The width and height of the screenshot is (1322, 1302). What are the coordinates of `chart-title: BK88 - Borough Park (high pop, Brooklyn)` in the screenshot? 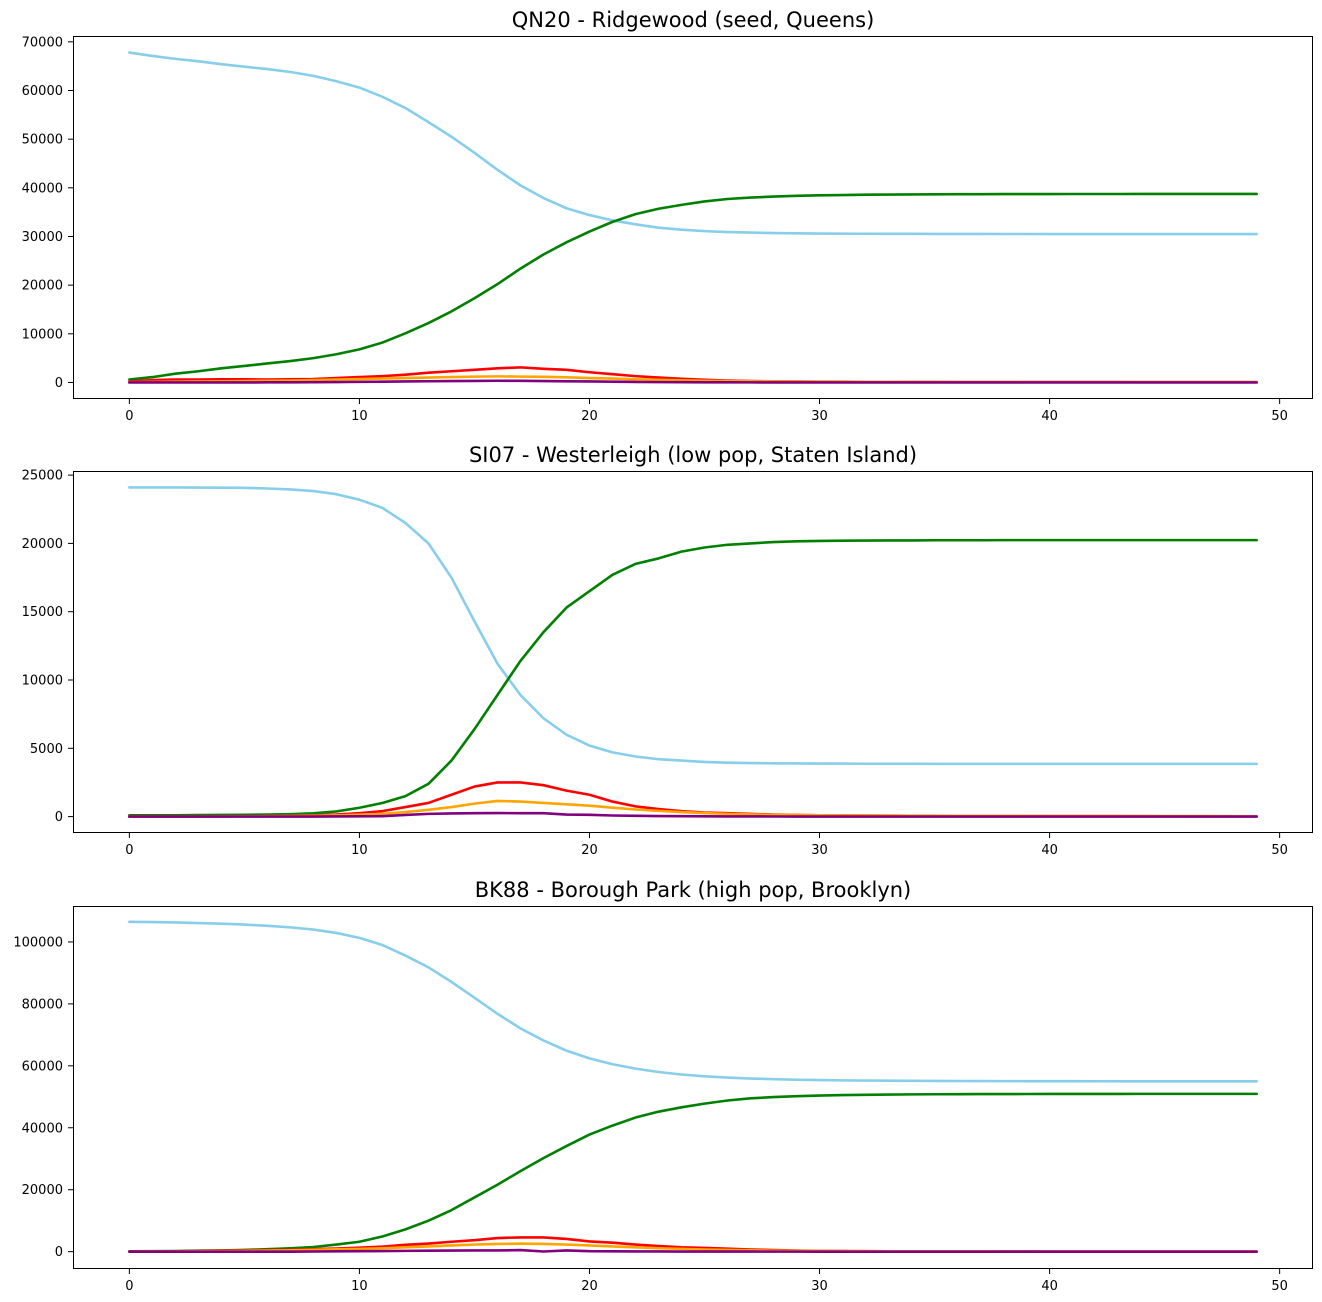 It's located at (693, 890).